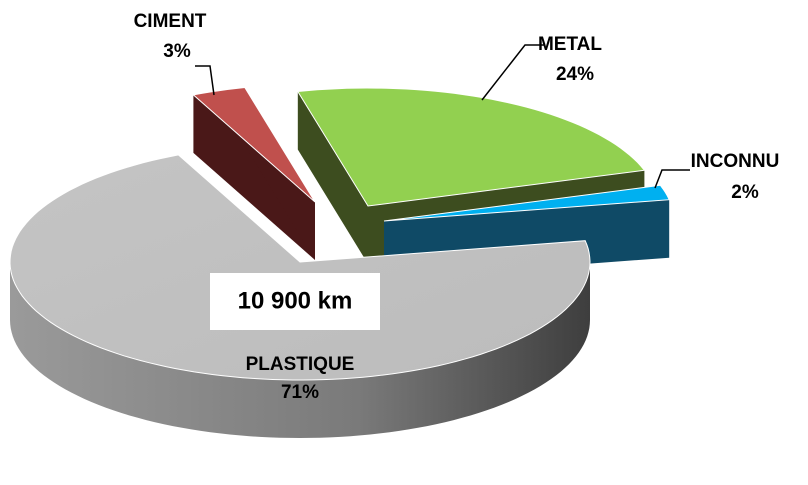 The height and width of the screenshot is (485, 808). Describe the element at coordinates (300, 364) in the screenshot. I see `category-label: PLASTIQUE` at that location.